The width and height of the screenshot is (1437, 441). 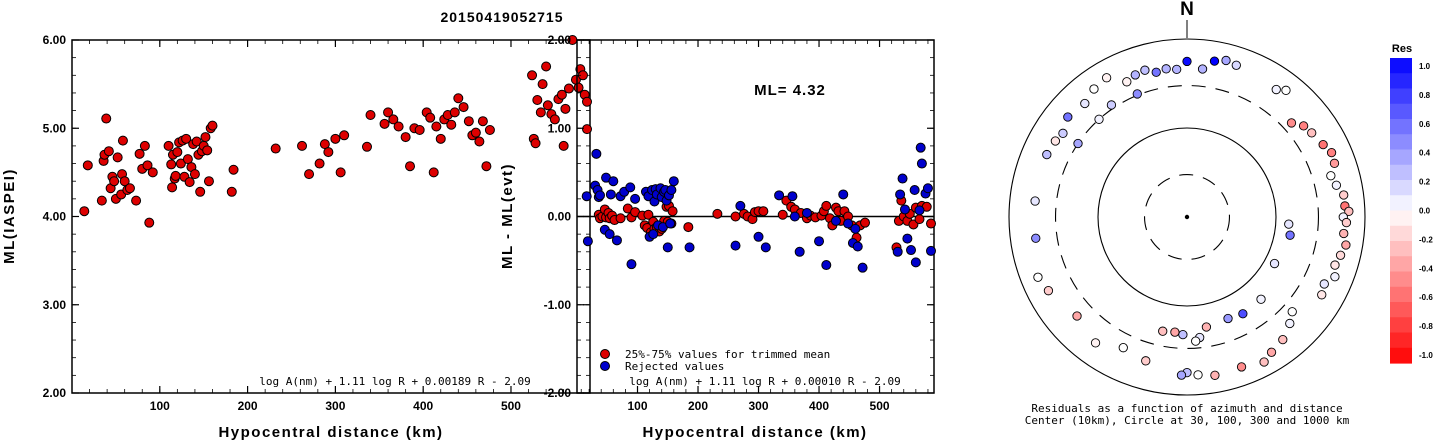 I want to click on x-tick-label: 200, so click(x=248, y=406).